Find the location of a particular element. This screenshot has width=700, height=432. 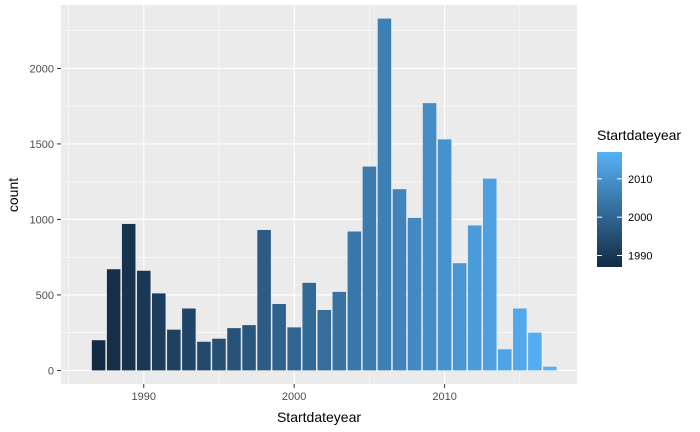

bar-2013 is located at coordinates (489, 274).